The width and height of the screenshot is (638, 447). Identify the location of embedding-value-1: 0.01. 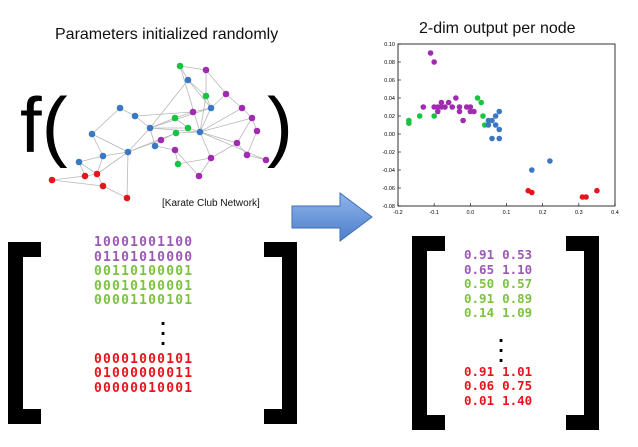
(479, 400).